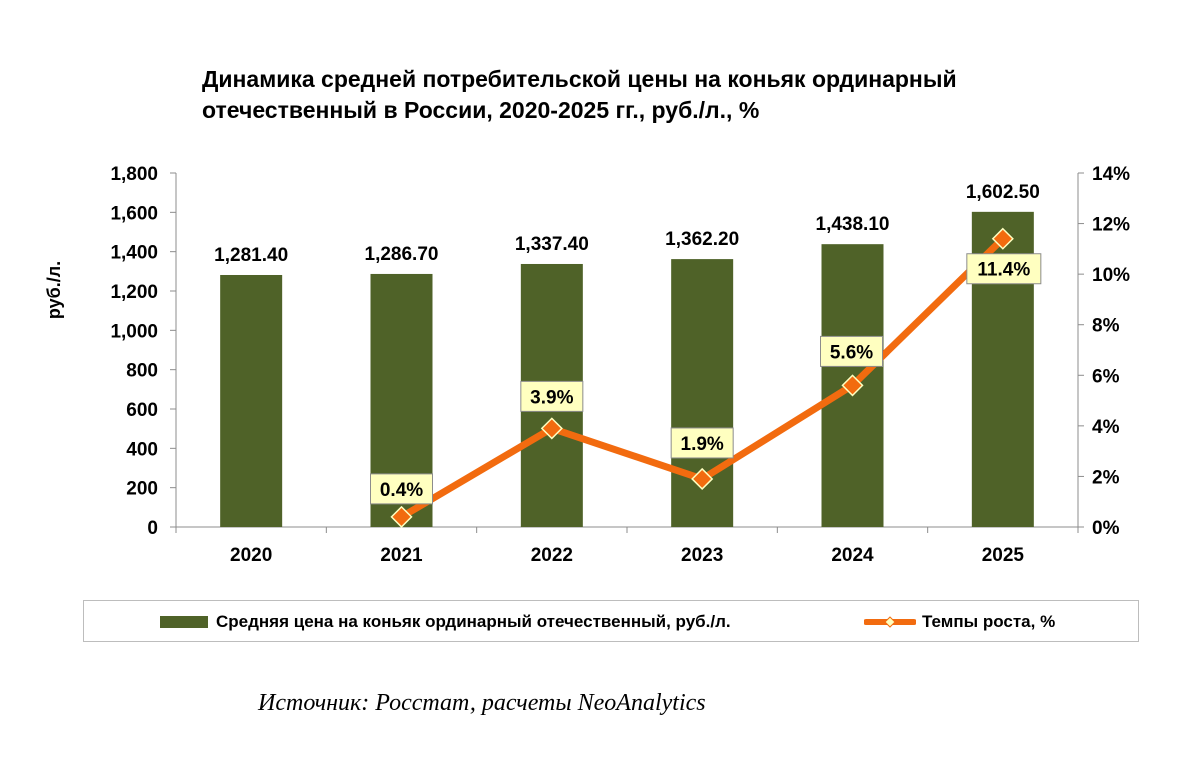 The image size is (1200, 758). Describe the element at coordinates (852, 555) in the screenshot. I see `x-tick-label: 2024` at that location.